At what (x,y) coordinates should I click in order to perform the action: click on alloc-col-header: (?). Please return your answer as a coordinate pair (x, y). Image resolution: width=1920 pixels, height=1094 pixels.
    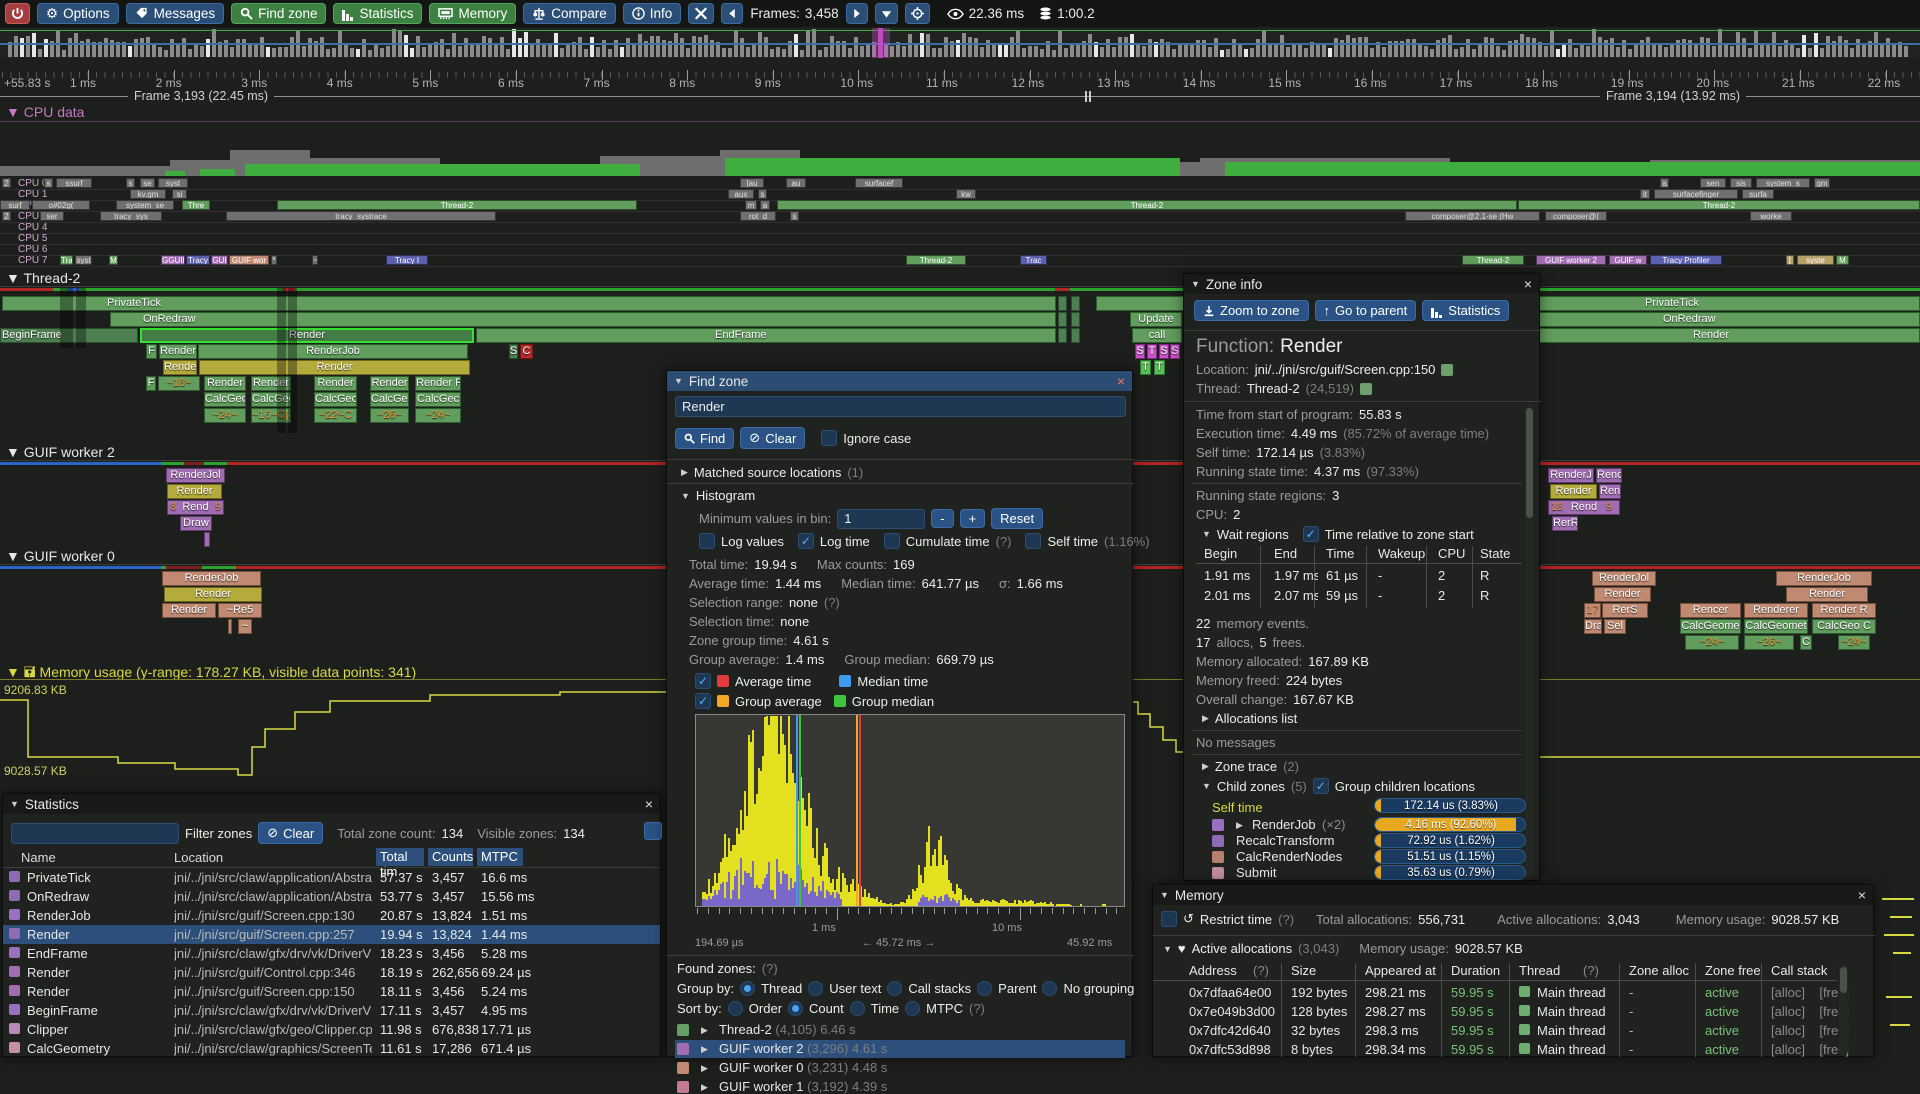
    Looking at the image, I should click on (1261, 970).